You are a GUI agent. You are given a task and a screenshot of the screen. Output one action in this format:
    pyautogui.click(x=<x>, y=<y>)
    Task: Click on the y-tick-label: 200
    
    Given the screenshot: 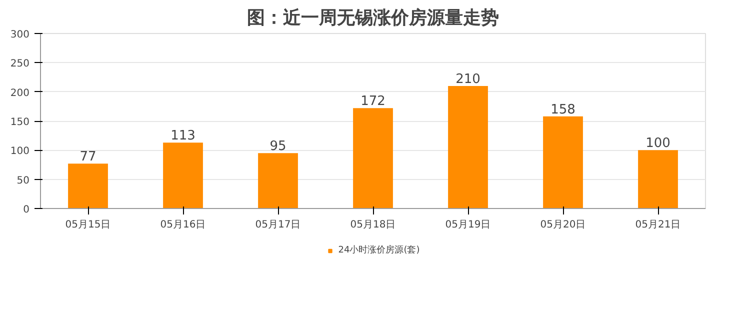 What is the action you would take?
    pyautogui.click(x=20, y=93)
    